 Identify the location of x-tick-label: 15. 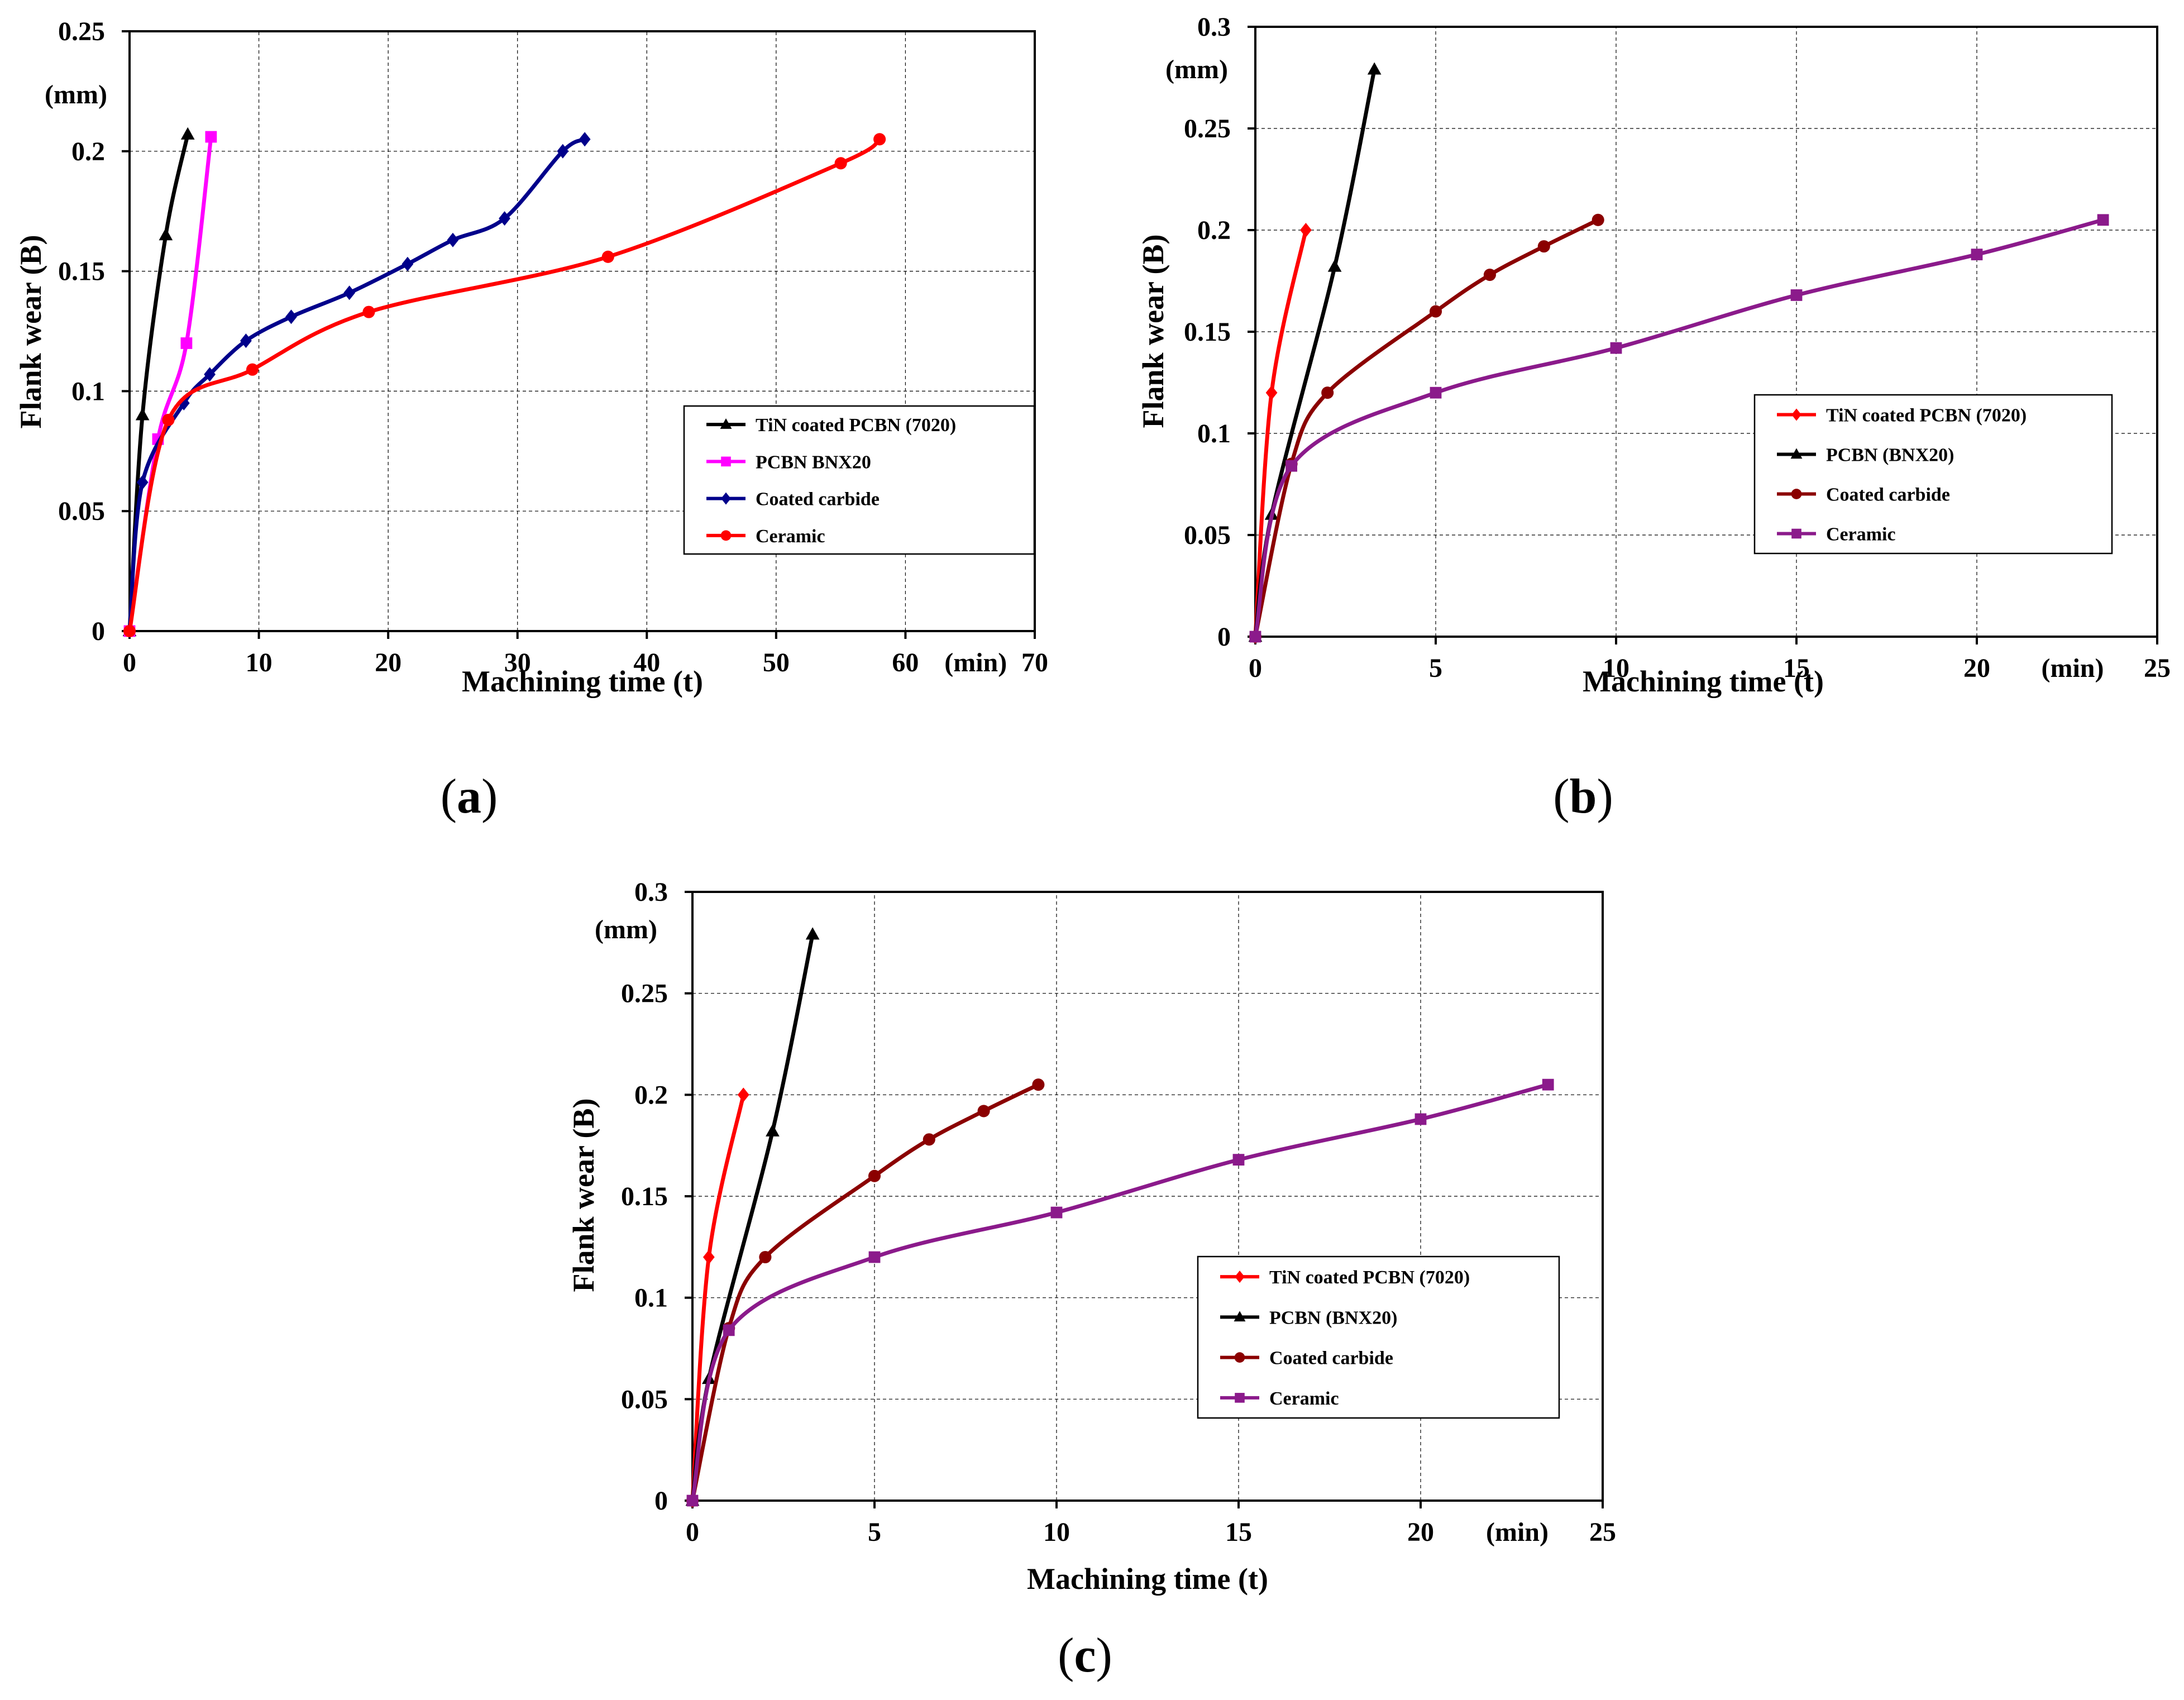
(1796, 668).